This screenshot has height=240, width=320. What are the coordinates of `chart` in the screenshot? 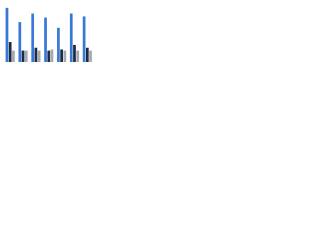 It's located at (48, 35).